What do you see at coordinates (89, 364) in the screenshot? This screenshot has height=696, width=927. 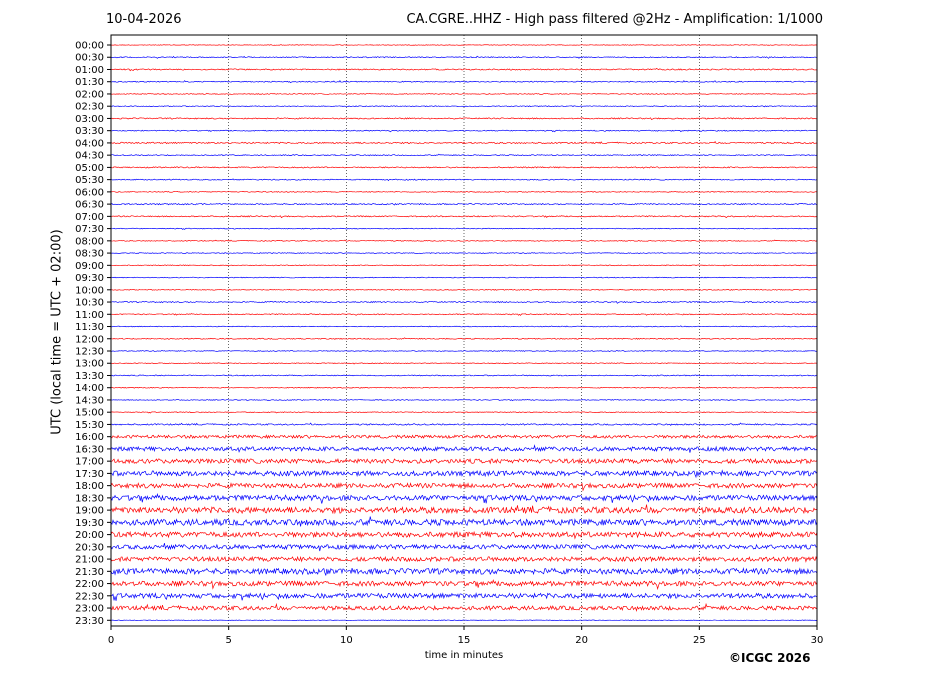 I see `y-tick-label: 13:00` at bounding box center [89, 364].